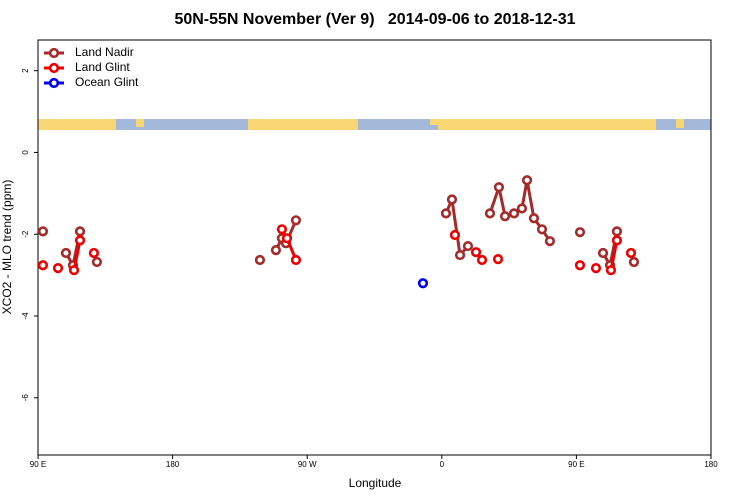 This screenshot has height=500, width=750. Describe the element at coordinates (25, 152) in the screenshot. I see `y-tick-label: 0` at that location.